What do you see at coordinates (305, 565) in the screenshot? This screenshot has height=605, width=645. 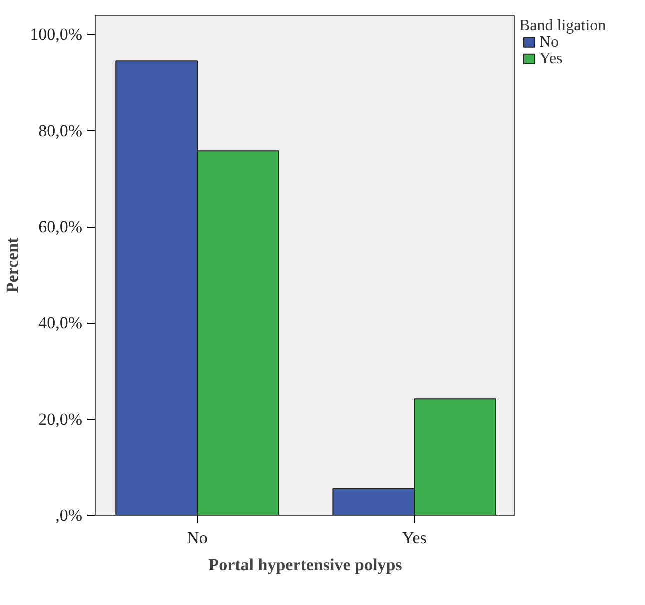 I see `x-axis-title: Portal hypertensive polyps` at bounding box center [305, 565].